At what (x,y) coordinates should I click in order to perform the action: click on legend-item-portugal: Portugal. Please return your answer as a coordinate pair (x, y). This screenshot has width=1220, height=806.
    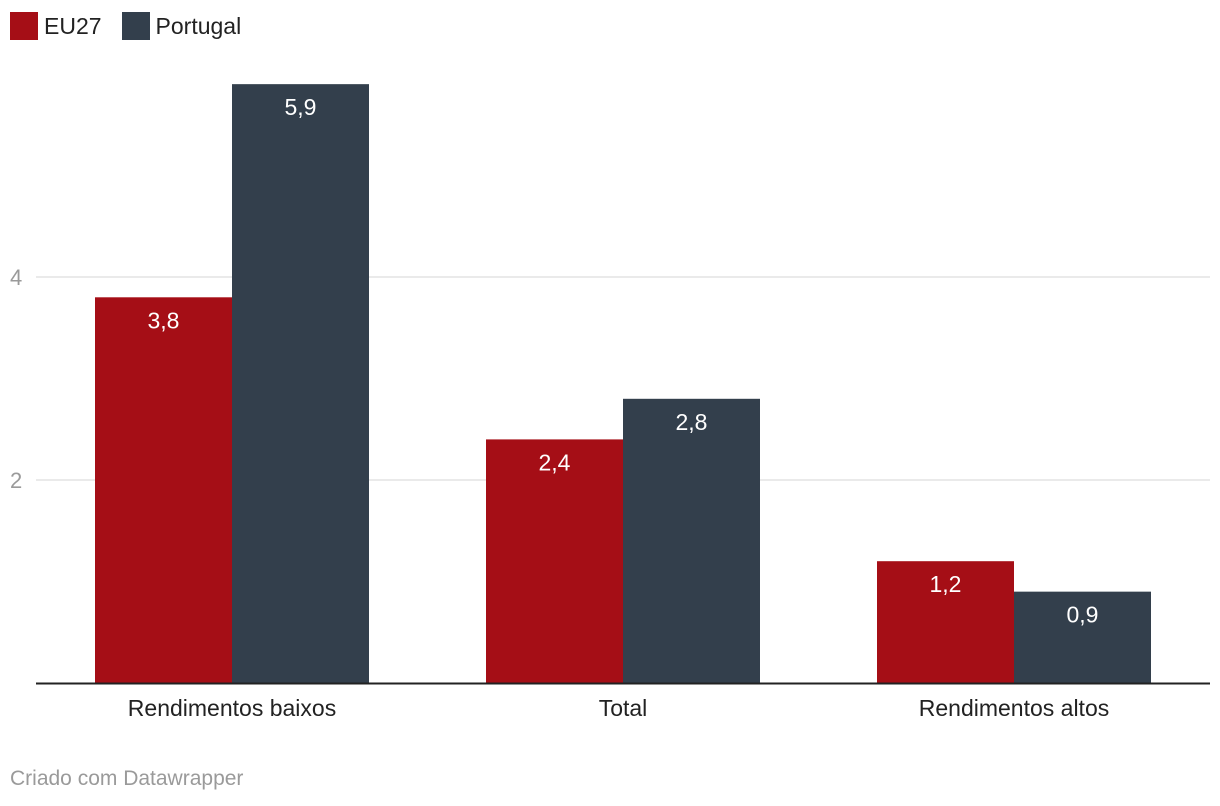
    Looking at the image, I should click on (181, 26).